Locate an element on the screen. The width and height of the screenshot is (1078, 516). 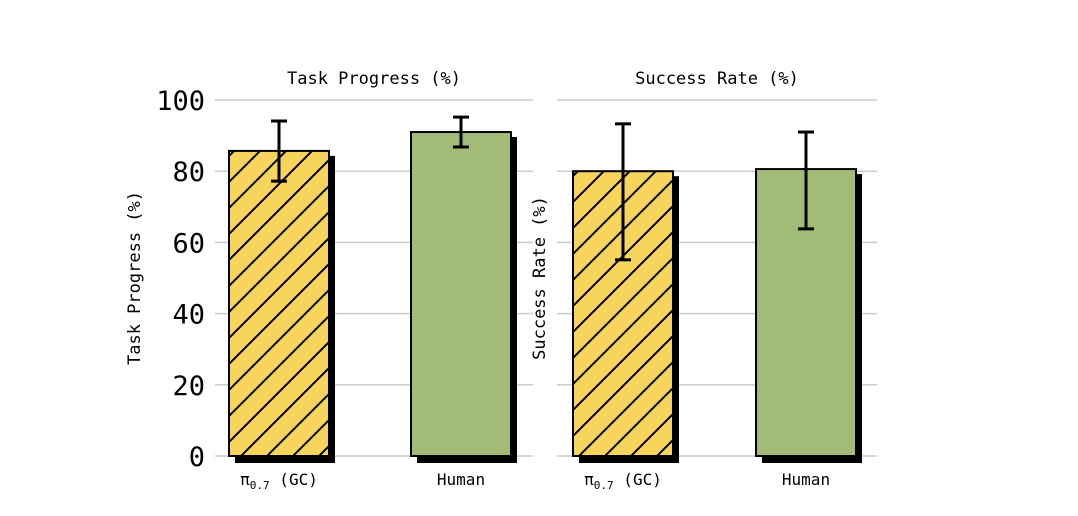
y-axis-label: Success Rate (%) is located at coordinates (540, 278).